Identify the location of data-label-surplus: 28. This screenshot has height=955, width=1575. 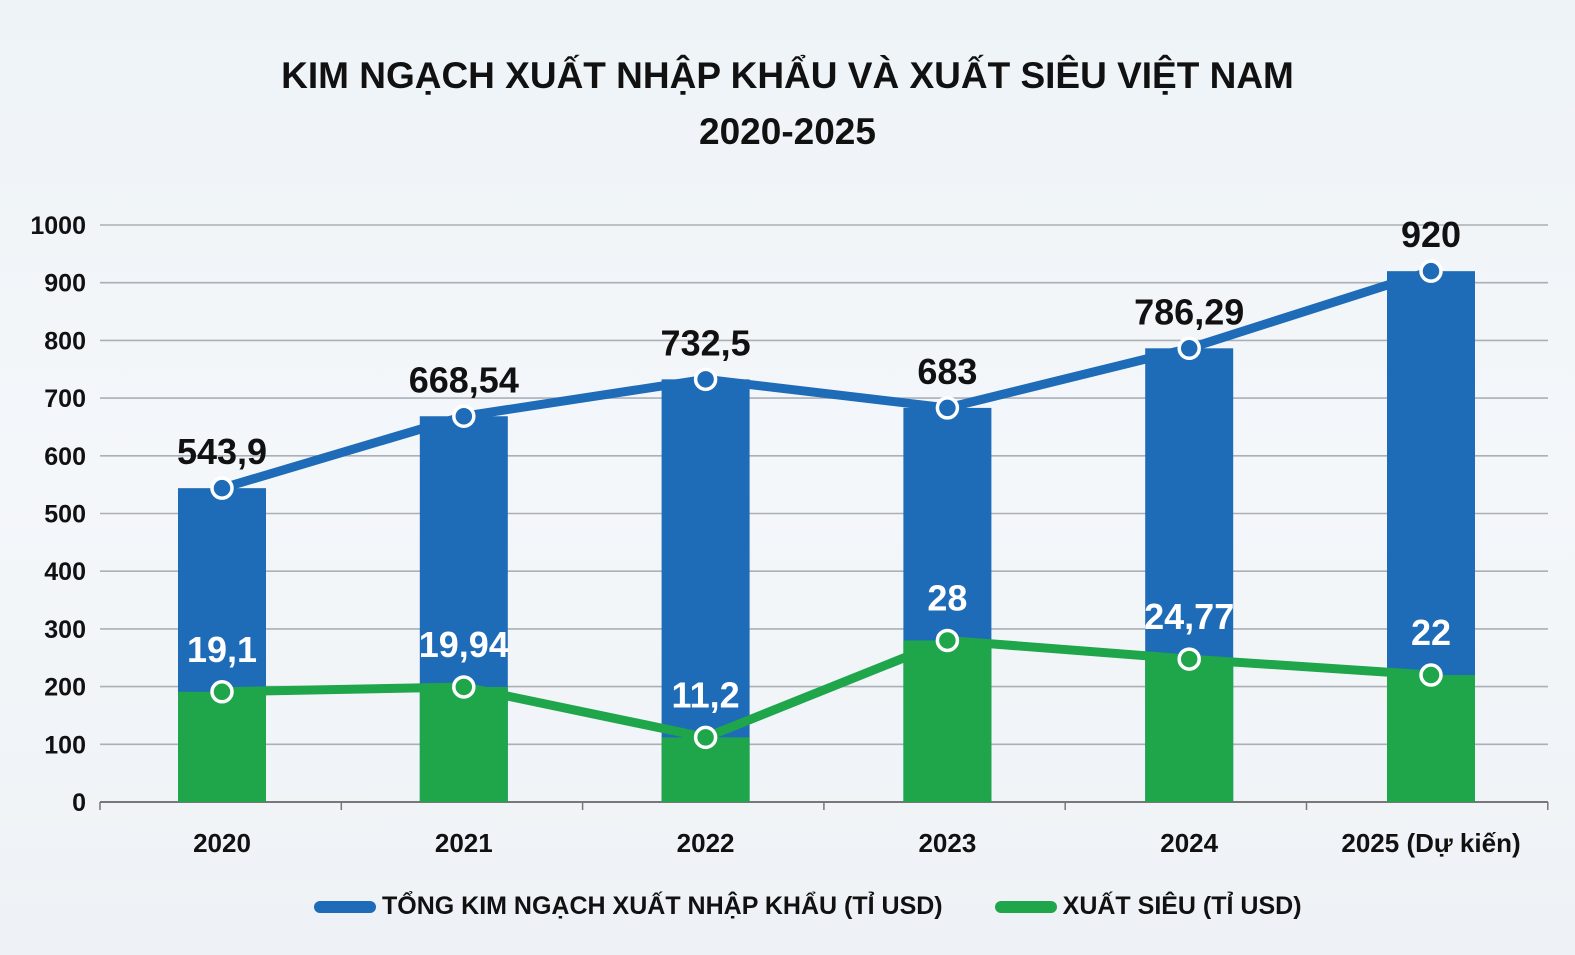
(947, 597).